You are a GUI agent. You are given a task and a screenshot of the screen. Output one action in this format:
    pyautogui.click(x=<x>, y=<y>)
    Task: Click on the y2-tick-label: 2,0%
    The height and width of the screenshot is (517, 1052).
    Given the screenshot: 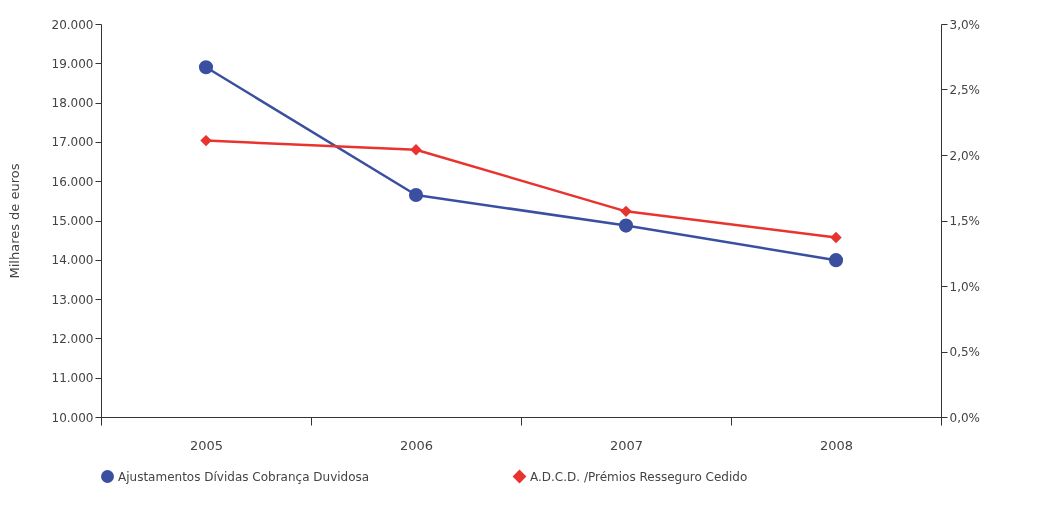 What is the action you would take?
    pyautogui.click(x=964, y=155)
    